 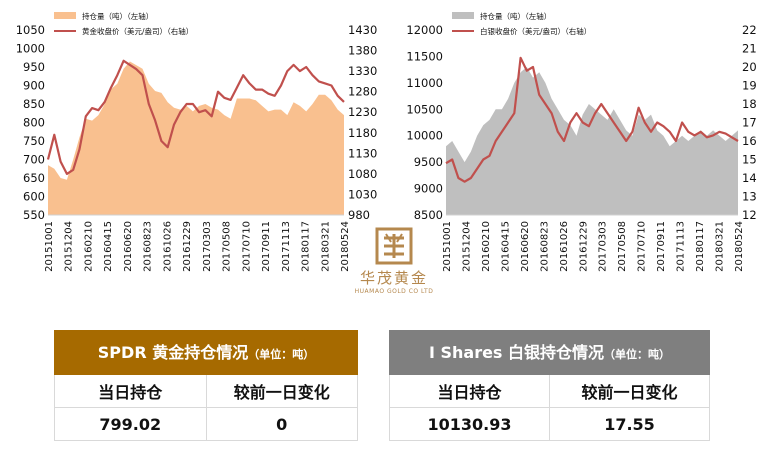 What do you see at coordinates (428, 162) in the screenshot?
I see `silver-left-tick-2: 9500` at bounding box center [428, 162].